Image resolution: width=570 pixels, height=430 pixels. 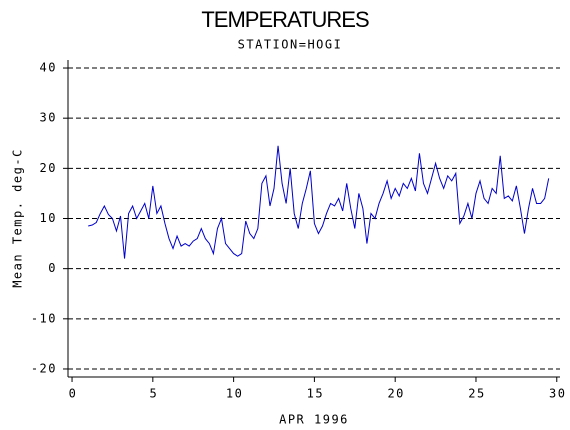 What do you see at coordinates (73, 394) in the screenshot?
I see `x-tick-label: 0` at bounding box center [73, 394].